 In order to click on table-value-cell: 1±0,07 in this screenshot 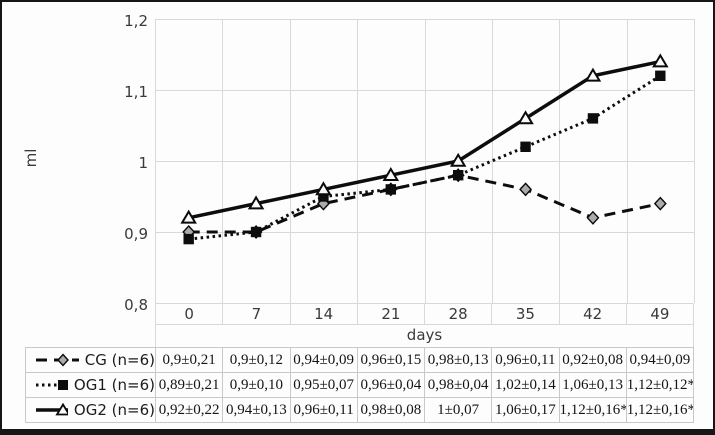, I will do `click(459, 410)`.